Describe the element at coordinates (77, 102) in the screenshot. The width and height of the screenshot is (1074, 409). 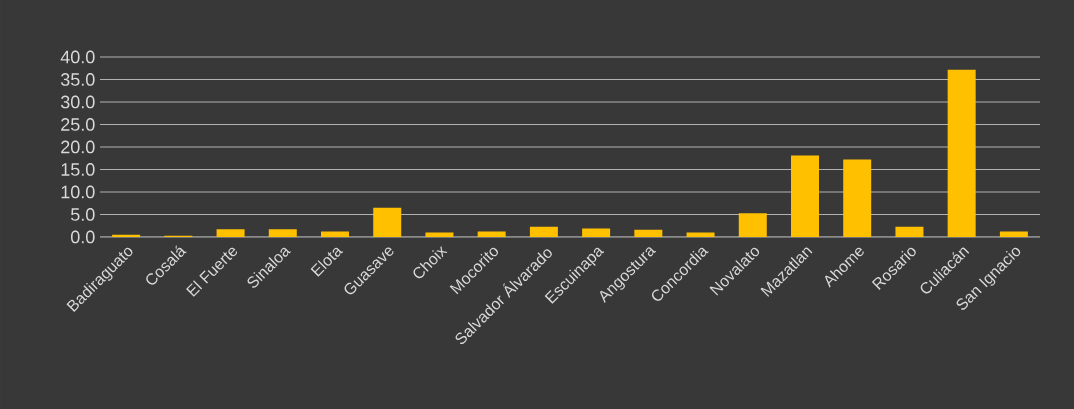
I see `y-tick-label: 30.0` at that location.